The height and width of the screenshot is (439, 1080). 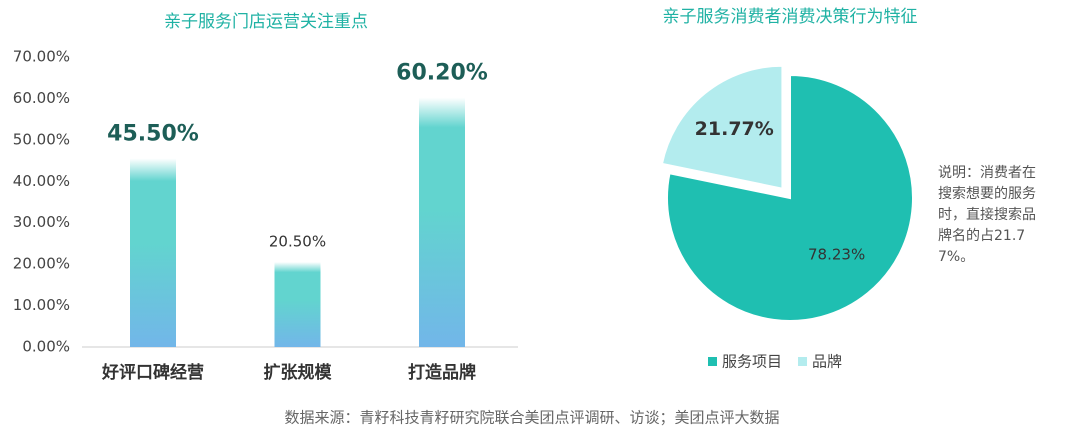 I want to click on pie-title: 亲子服务消费者消费决策行为特征, so click(x=790, y=17).